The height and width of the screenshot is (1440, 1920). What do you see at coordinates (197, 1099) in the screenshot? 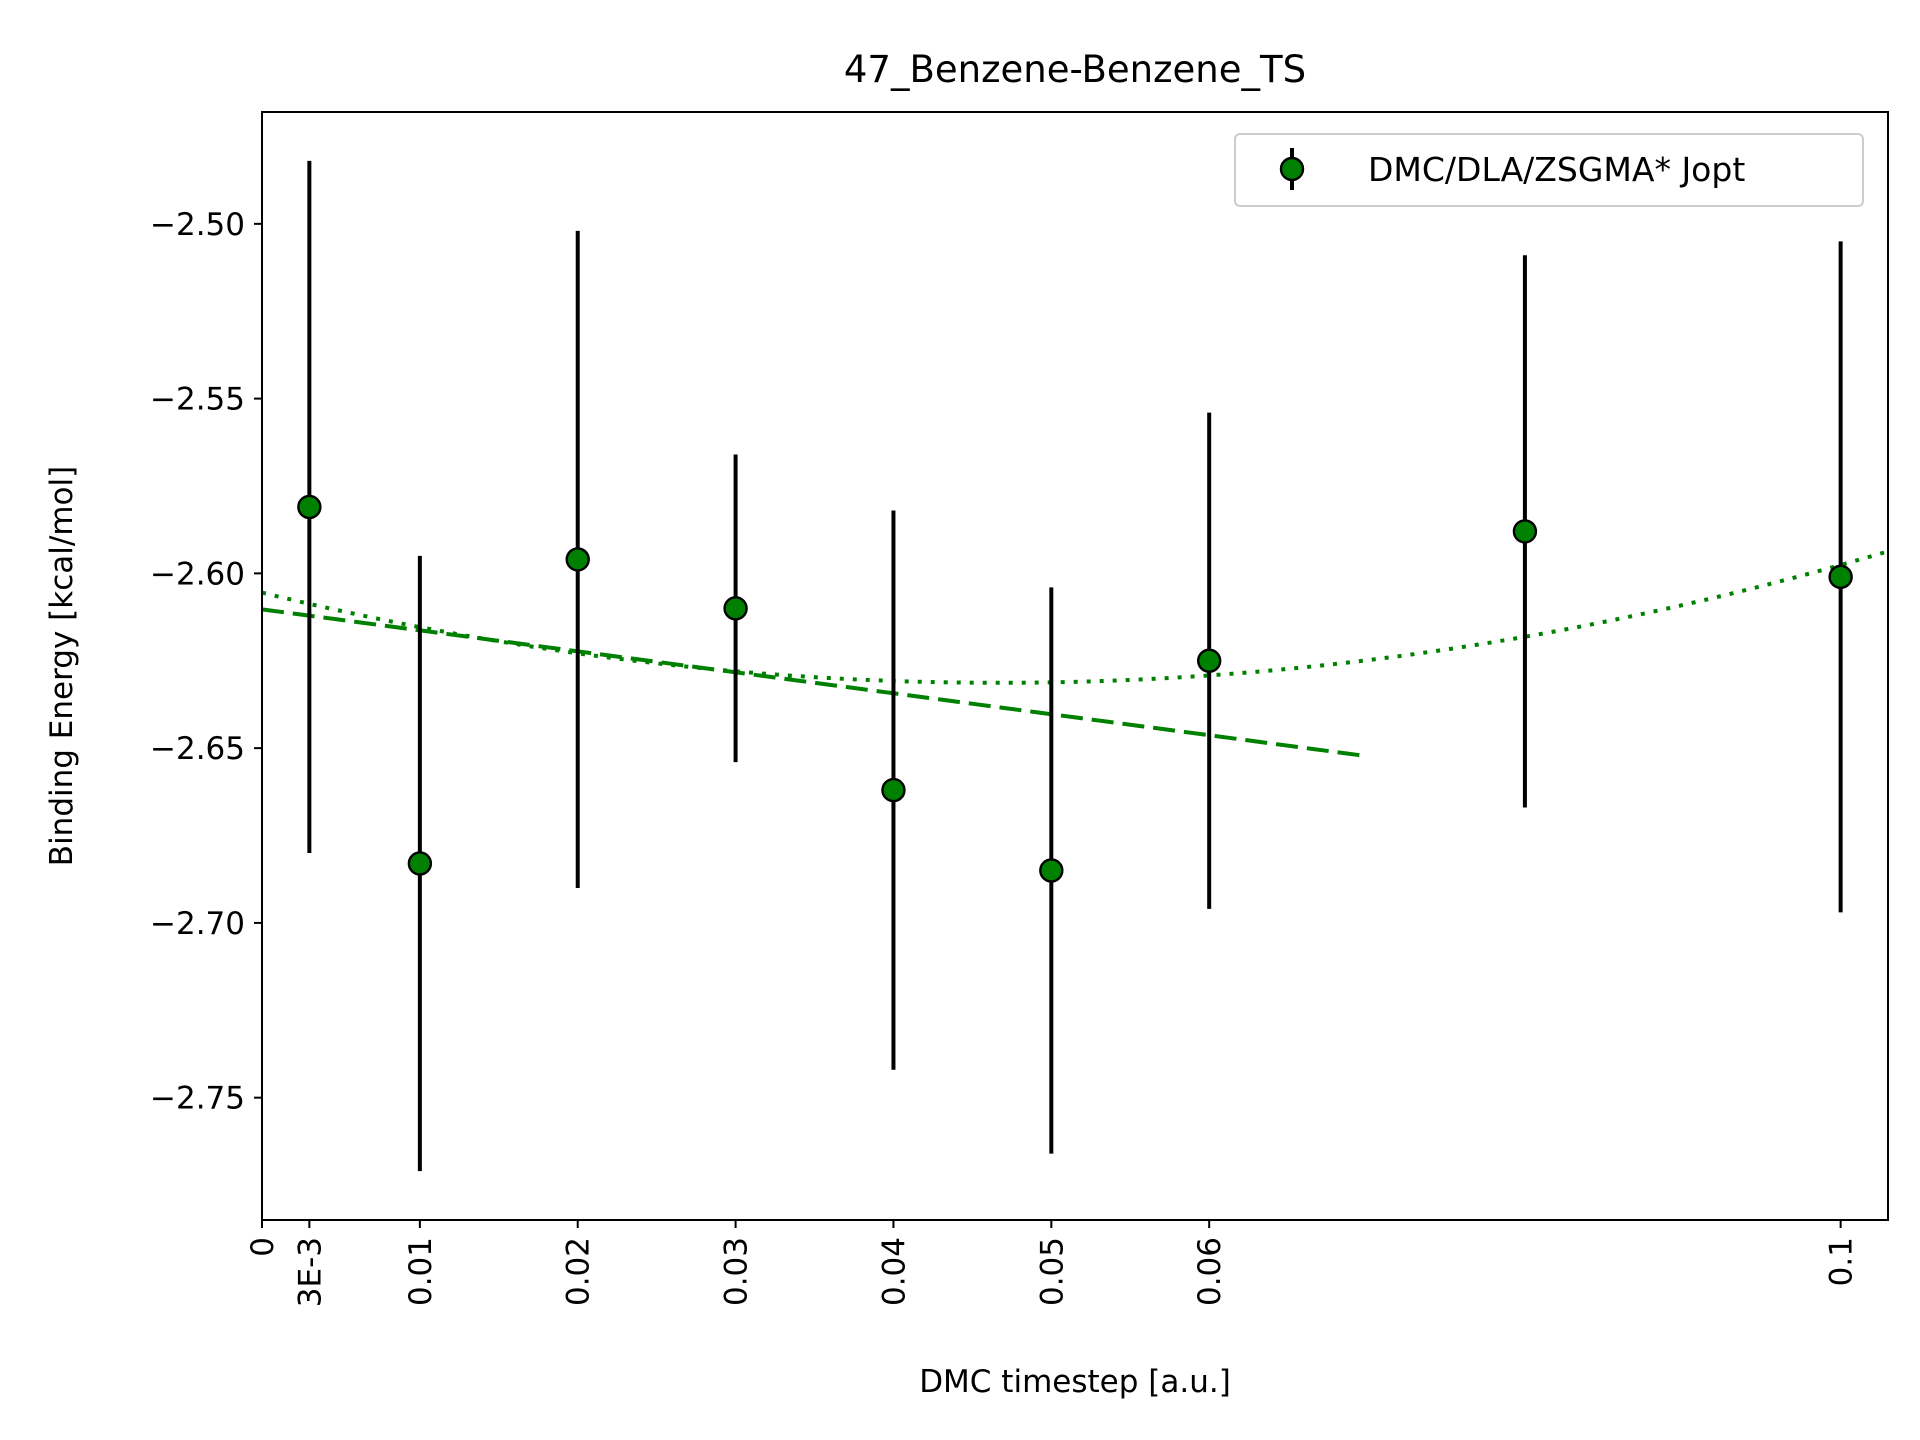
I see `y-tick-label: −2.75` at bounding box center [197, 1099].